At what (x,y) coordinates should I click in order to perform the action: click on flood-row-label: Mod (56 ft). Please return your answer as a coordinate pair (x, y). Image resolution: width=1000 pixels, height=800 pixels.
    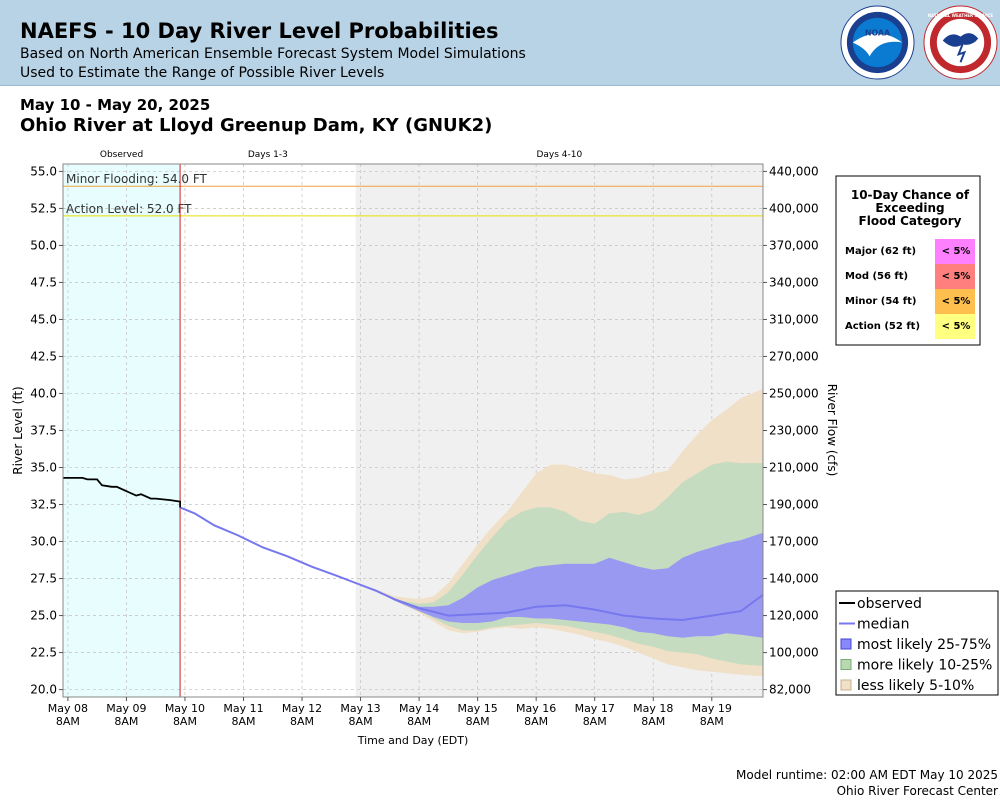
    Looking at the image, I should click on (876, 276).